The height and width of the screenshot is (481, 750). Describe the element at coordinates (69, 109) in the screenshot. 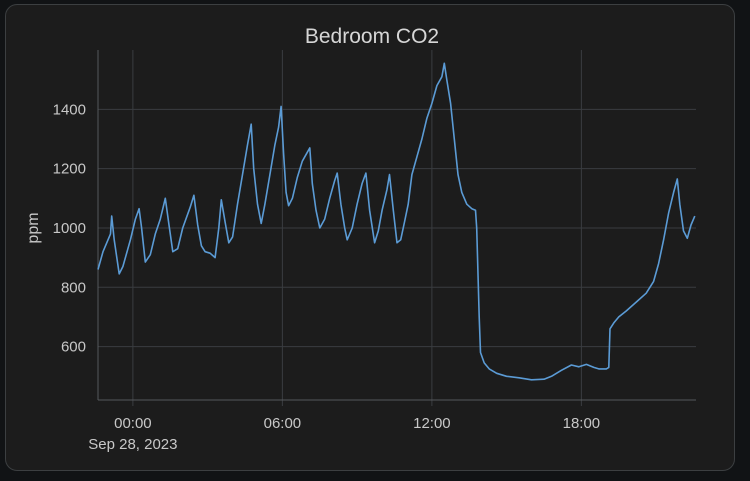

I see `y-tick-label: 1400` at that location.